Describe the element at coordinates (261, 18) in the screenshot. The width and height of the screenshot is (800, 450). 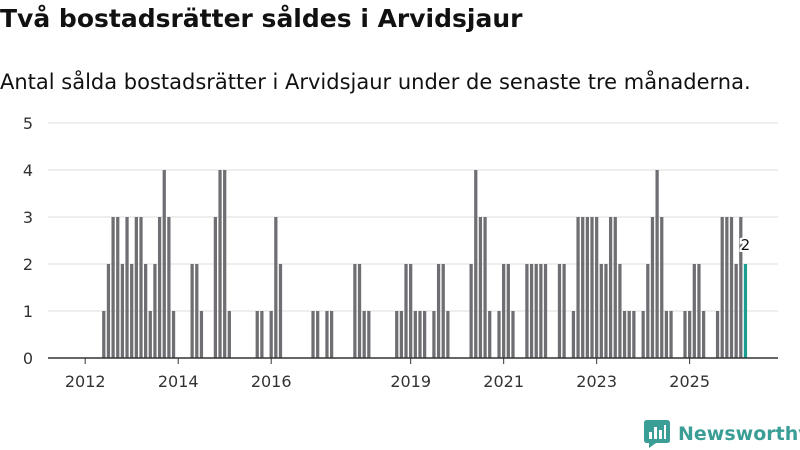
I see `chart-title: Två bostadsrätter såldes i Arvidsjaur` at that location.